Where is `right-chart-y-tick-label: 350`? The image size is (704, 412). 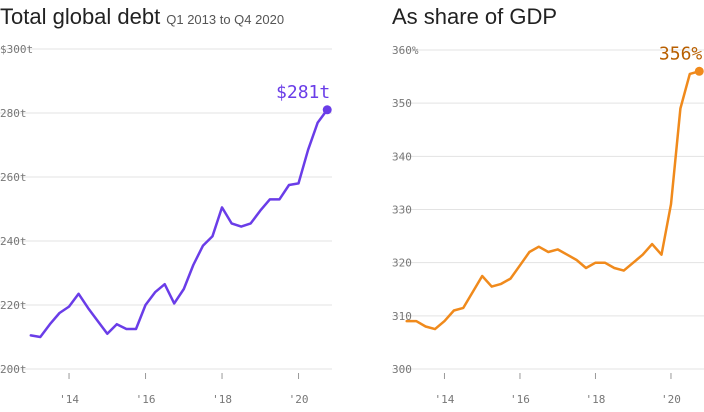 right-chart-y-tick-label: 350 is located at coordinates (402, 103).